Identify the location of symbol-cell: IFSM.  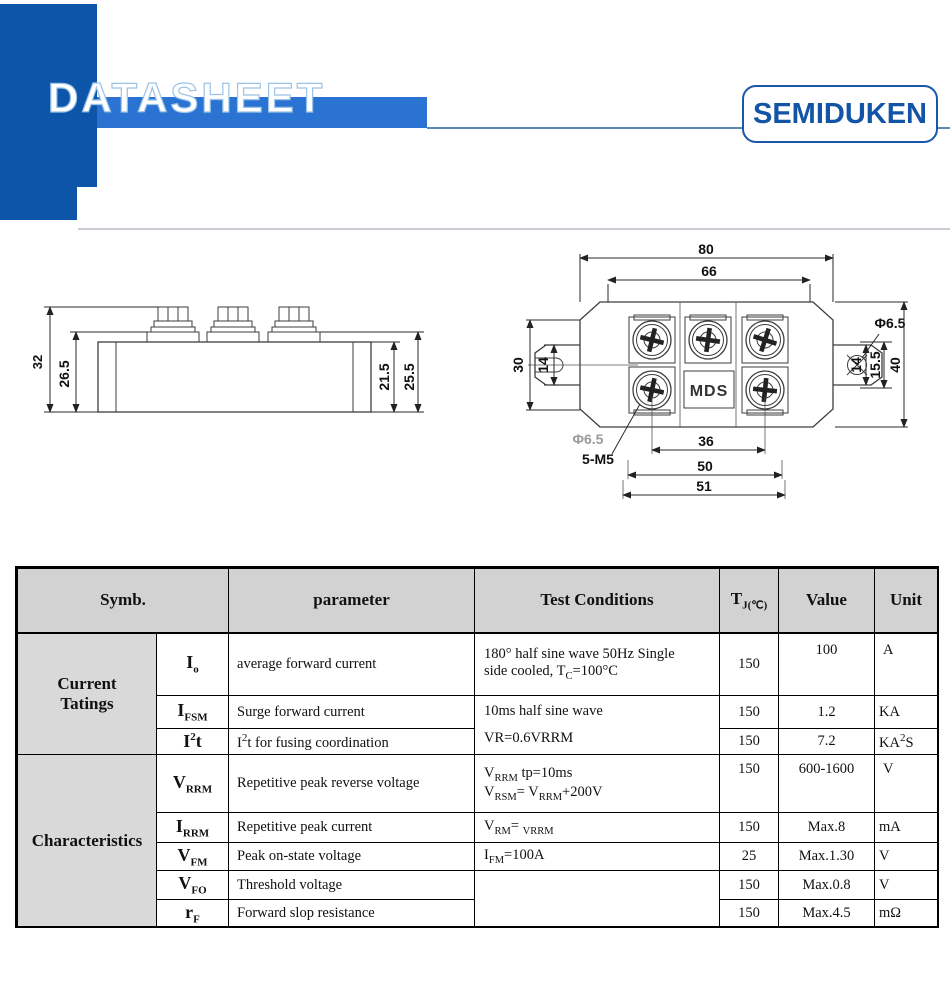
(192, 712).